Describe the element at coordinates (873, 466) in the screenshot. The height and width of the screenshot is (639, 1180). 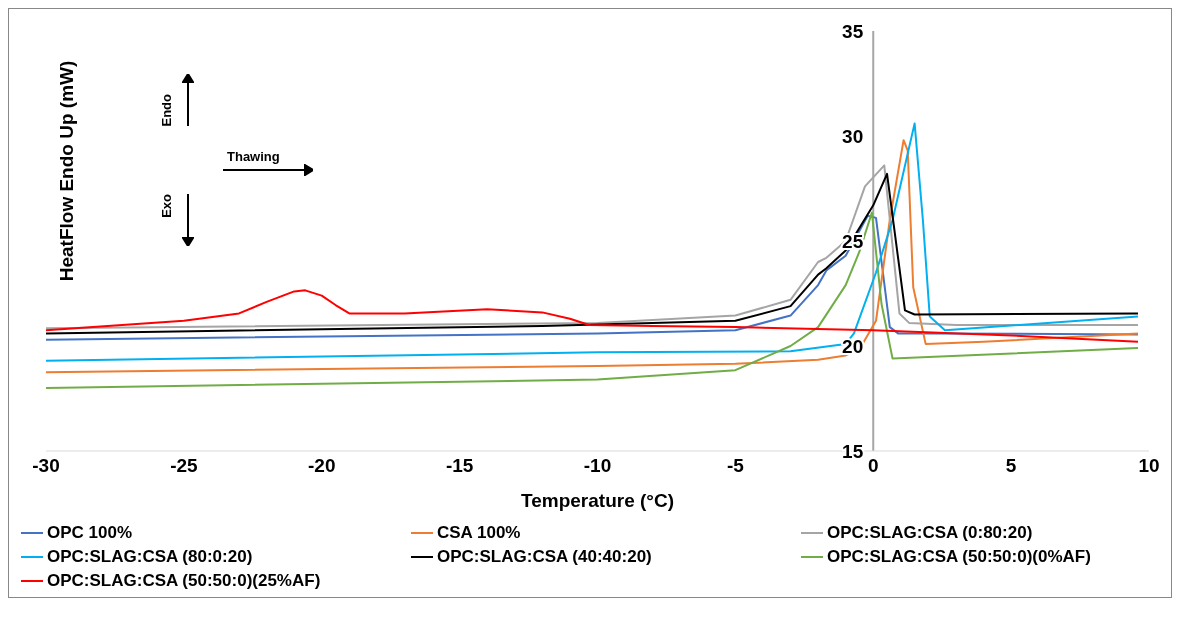
I see `x-tick-label: 0` at that location.